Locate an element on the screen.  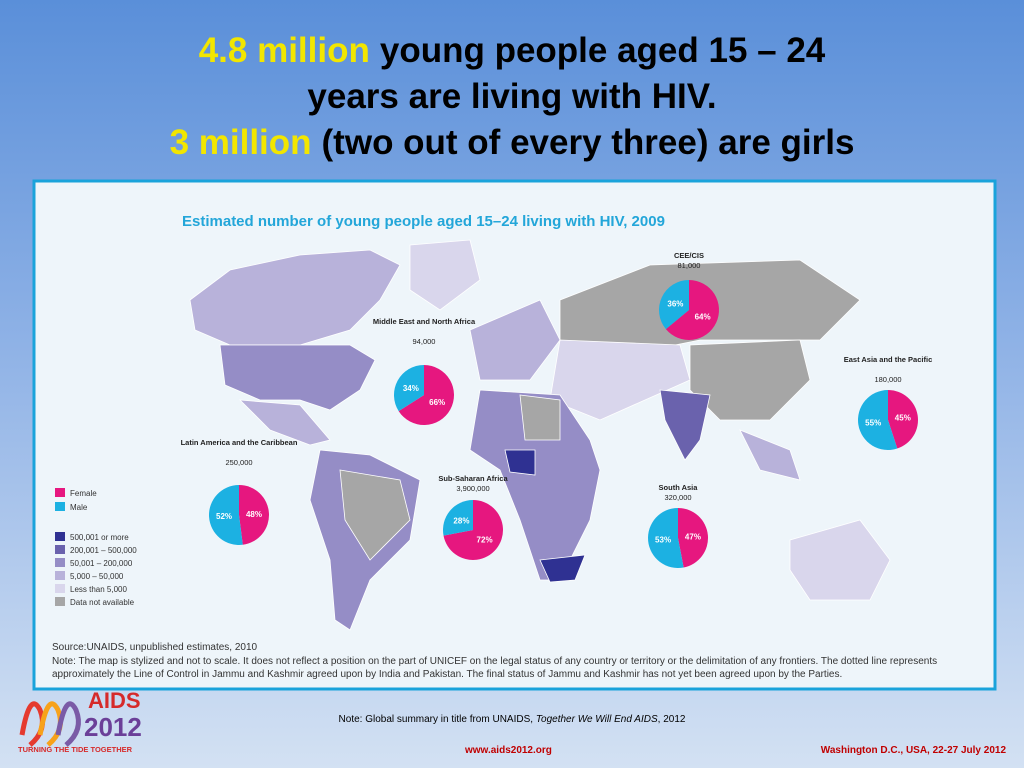
pie-total: 94,000 is located at coordinates (424, 341).